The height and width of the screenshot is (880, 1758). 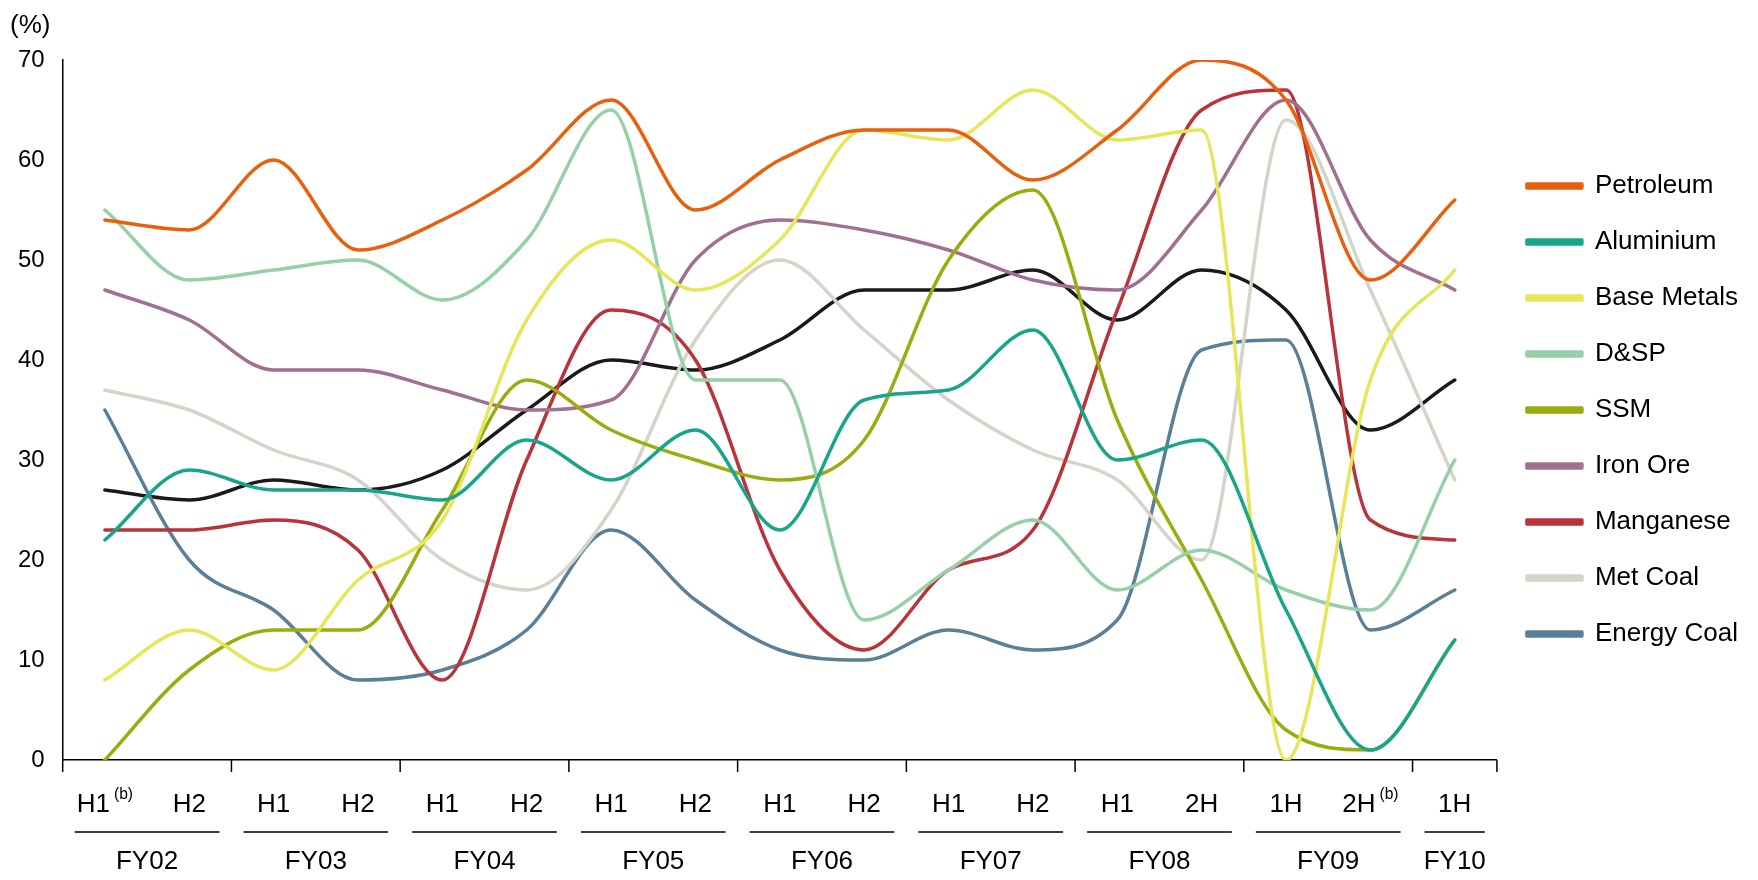 What do you see at coordinates (31, 558) in the screenshot?
I see `y-tick-label: 20` at bounding box center [31, 558].